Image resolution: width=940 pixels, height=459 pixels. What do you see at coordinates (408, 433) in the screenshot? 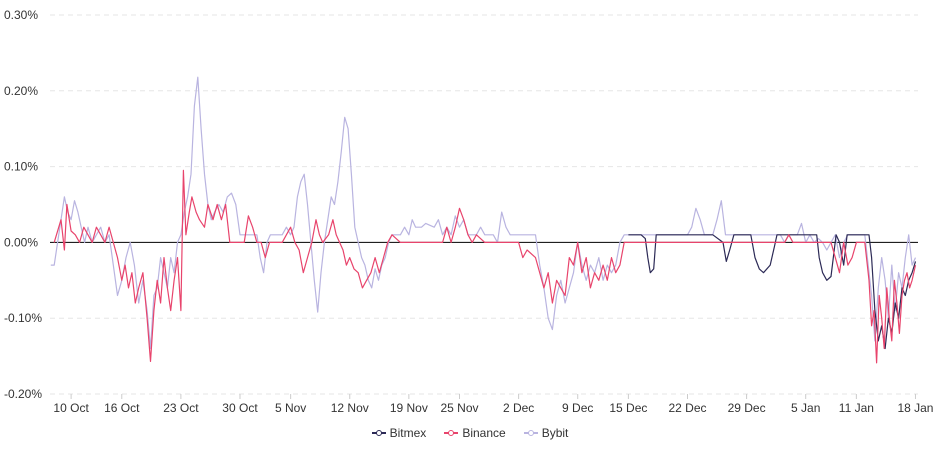
I see `legend-label-bitmex: Bitmex` at bounding box center [408, 433].